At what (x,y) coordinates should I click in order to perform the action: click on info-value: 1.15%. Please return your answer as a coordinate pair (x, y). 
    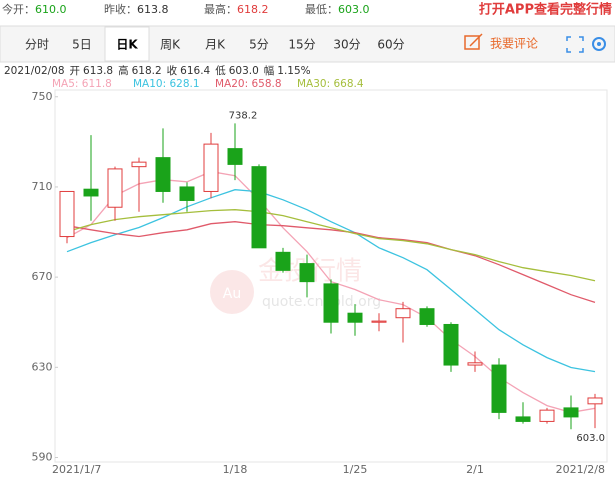
    Looking at the image, I should click on (293, 71).